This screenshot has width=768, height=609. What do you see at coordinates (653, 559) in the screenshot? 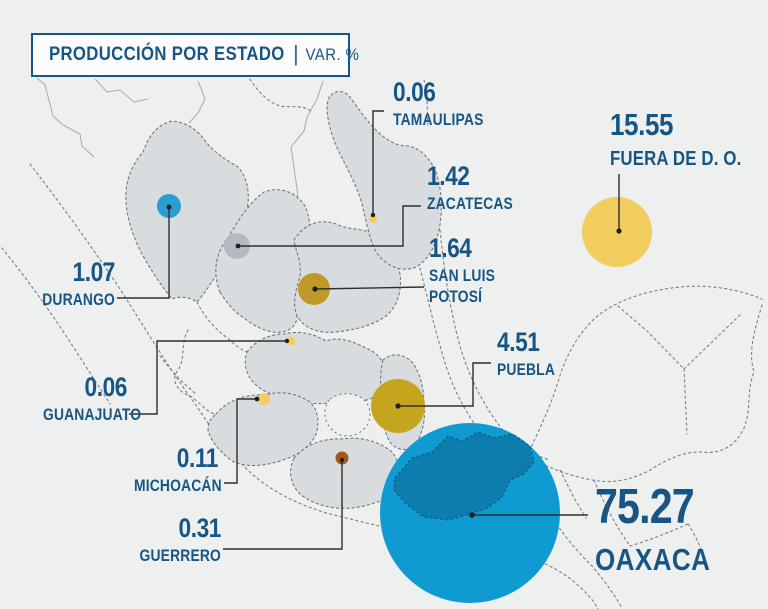
I see `state-name-oaxaca: OAXACA` at bounding box center [653, 559].